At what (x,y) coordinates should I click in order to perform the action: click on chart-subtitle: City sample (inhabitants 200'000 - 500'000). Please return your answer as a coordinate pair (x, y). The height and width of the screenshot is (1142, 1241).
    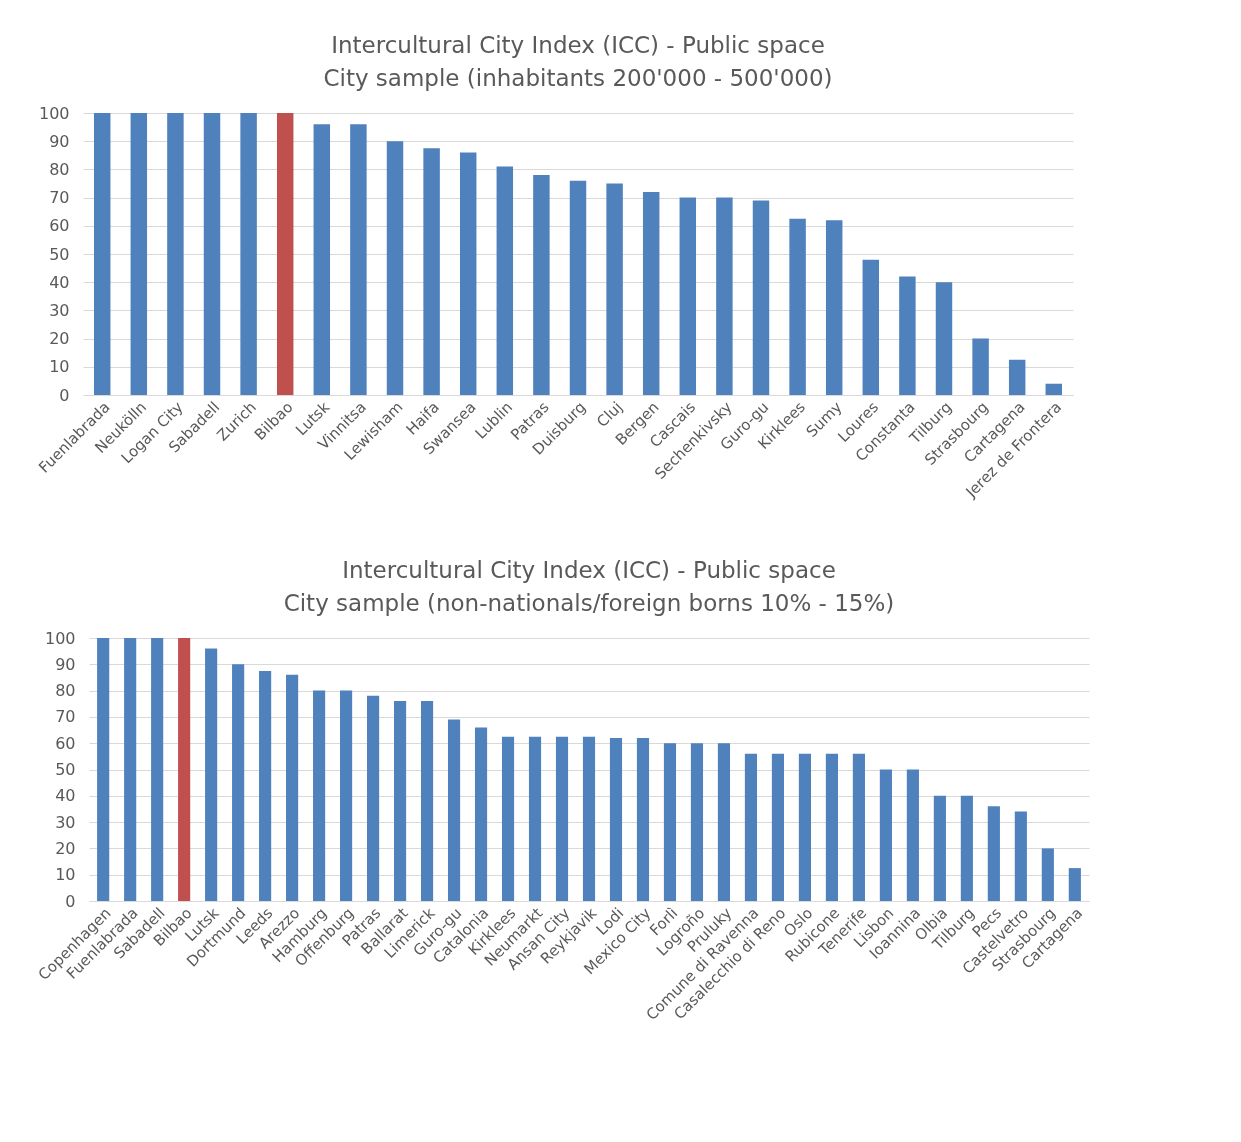
    Looking at the image, I should click on (578, 78).